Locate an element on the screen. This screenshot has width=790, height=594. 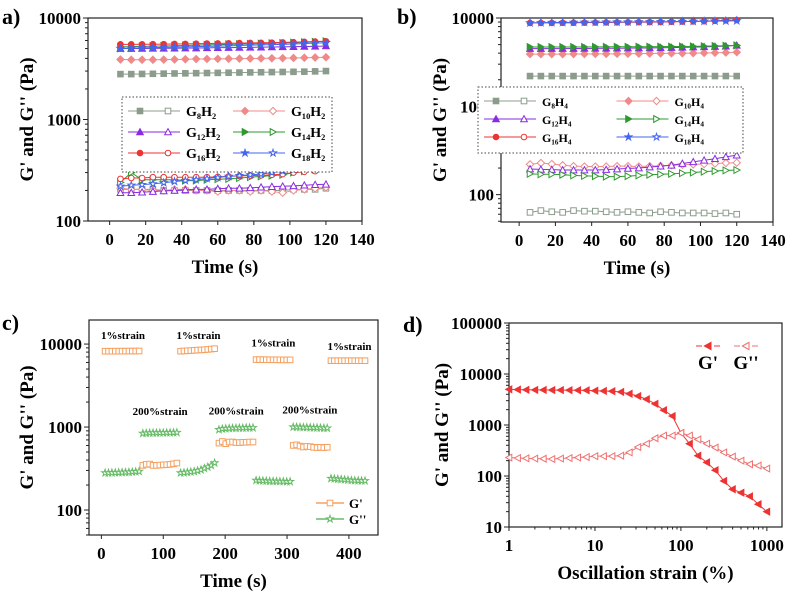
legend-item: G₁₈H₄ is located at coordinates (660, 138).